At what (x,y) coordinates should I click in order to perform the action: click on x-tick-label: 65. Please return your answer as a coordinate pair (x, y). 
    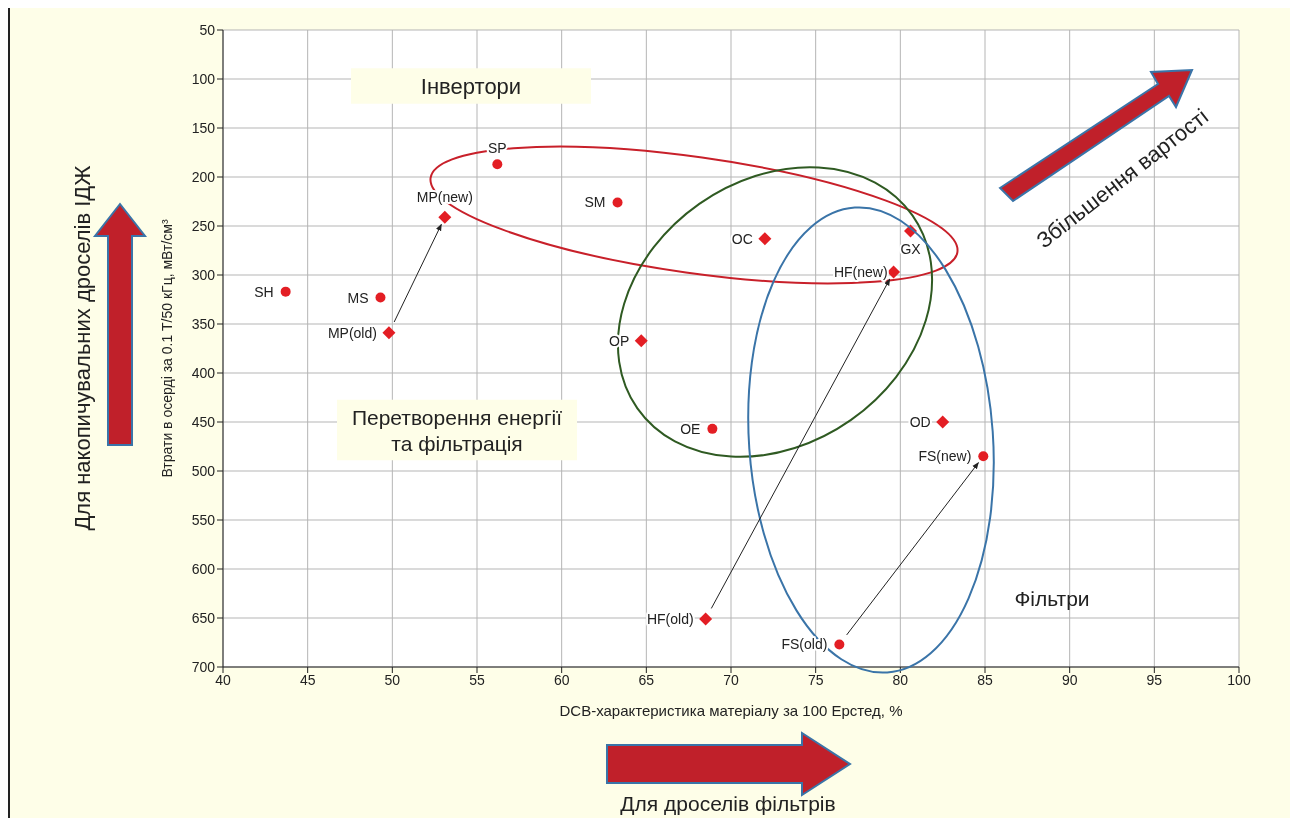
    Looking at the image, I should click on (646, 679).